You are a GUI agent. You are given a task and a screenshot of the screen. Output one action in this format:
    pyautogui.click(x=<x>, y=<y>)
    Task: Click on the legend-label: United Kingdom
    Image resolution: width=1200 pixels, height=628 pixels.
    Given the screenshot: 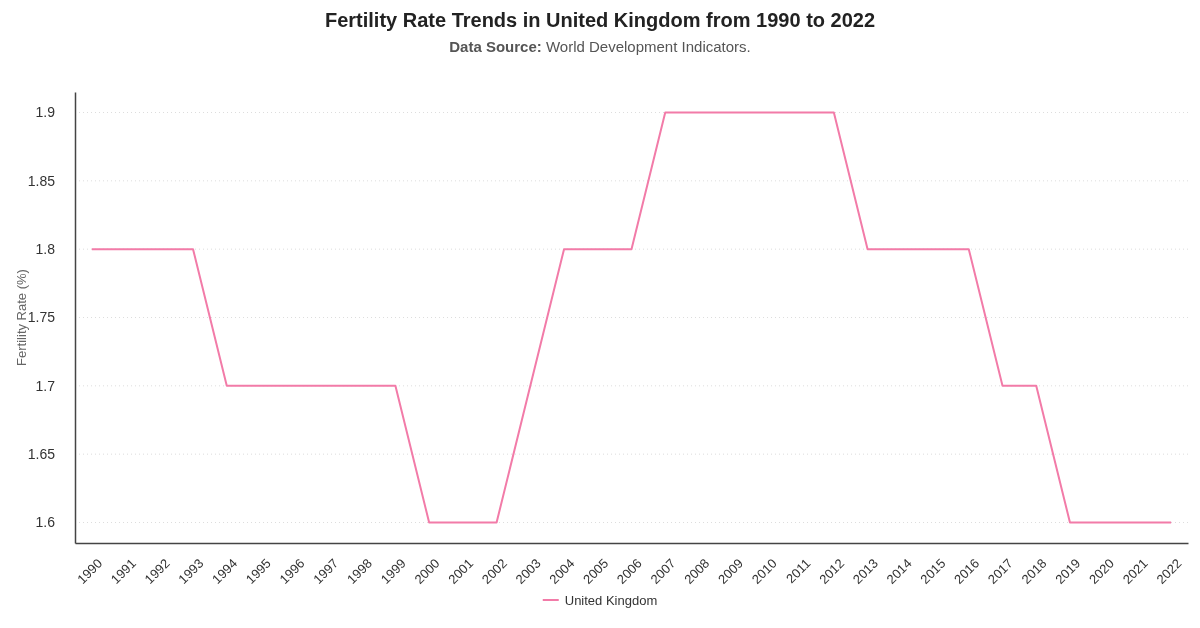 What is the action you would take?
    pyautogui.click(x=611, y=600)
    